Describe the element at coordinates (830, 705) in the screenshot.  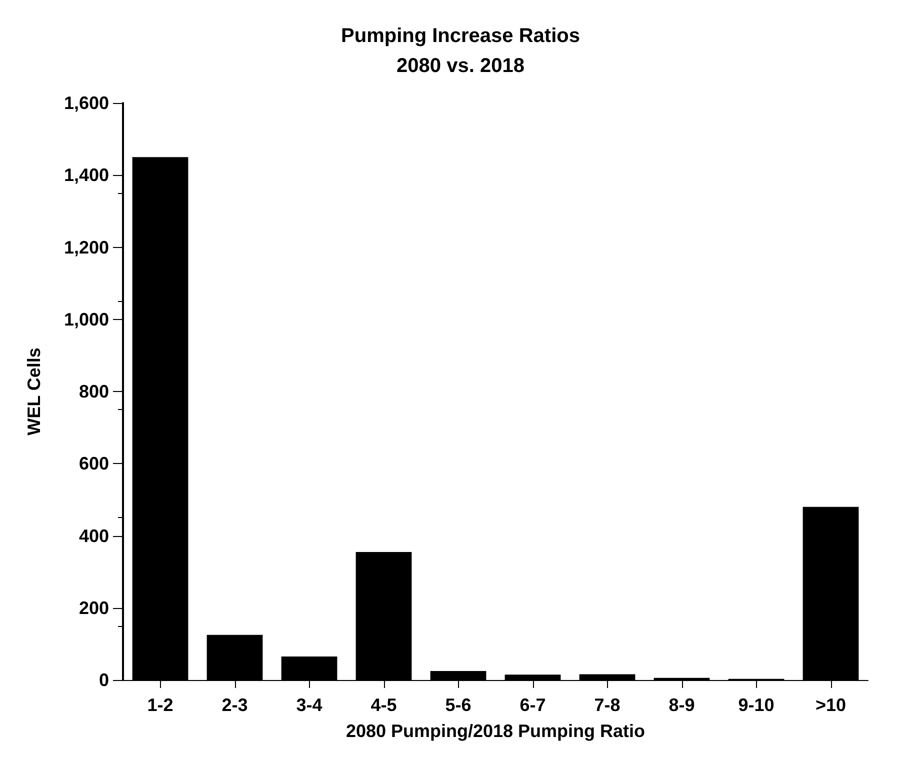
I see `x-tick-label: >10` at that location.